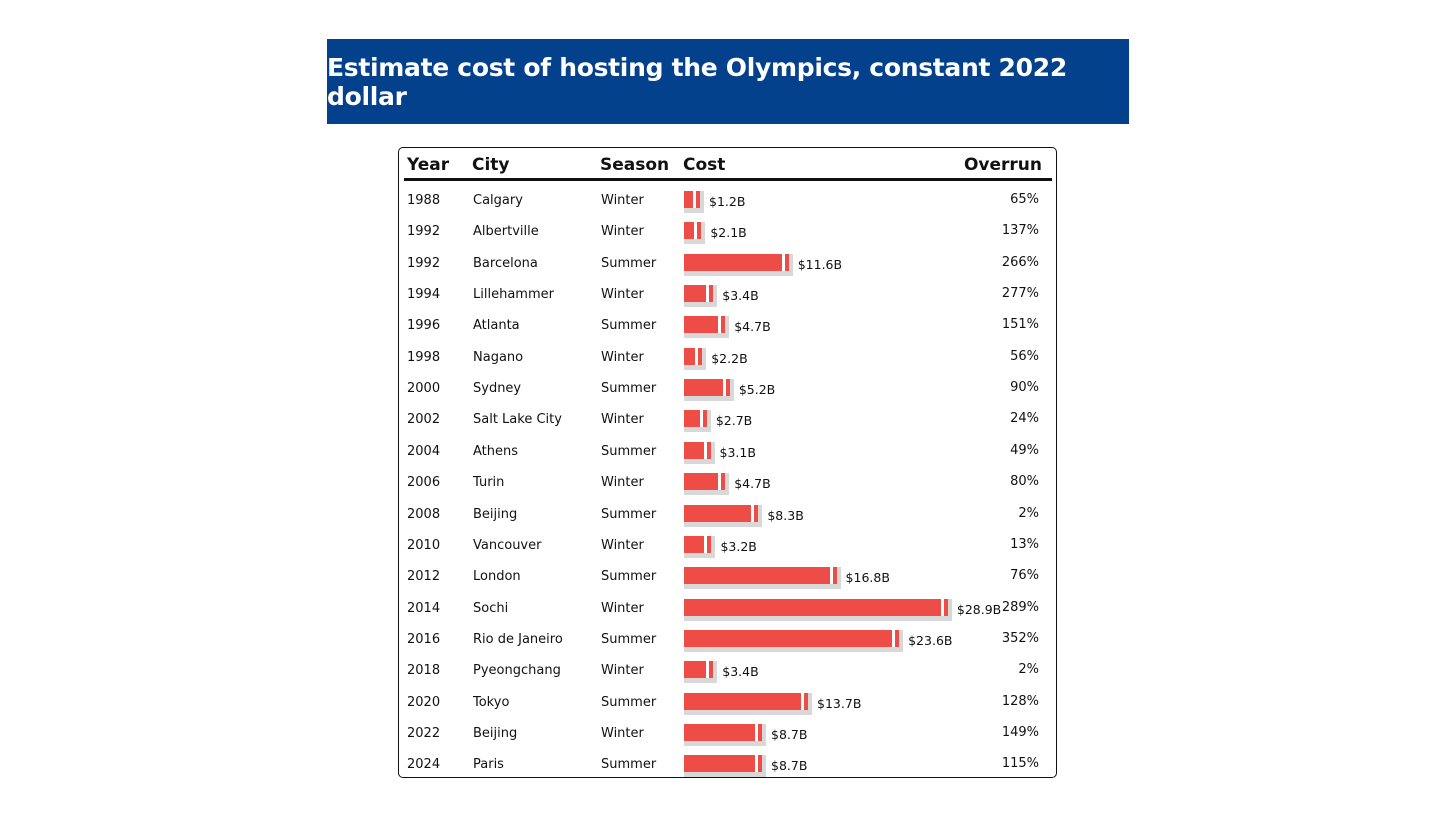  What do you see at coordinates (1024, 199) in the screenshot?
I see `cell-overrun: 65%` at bounding box center [1024, 199].